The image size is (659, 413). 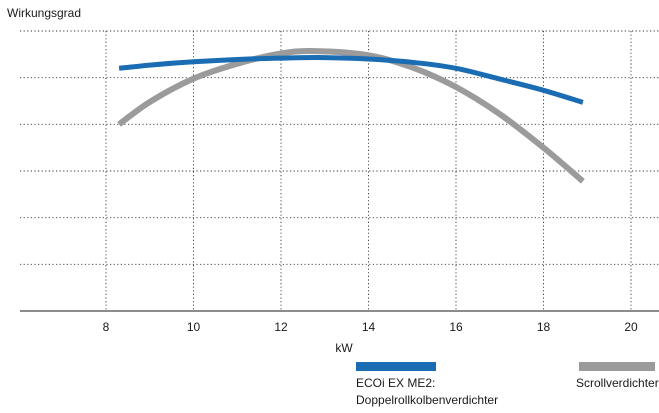 I want to click on legend-scroll-label-1: Scrollverdichter, so click(x=617, y=383).